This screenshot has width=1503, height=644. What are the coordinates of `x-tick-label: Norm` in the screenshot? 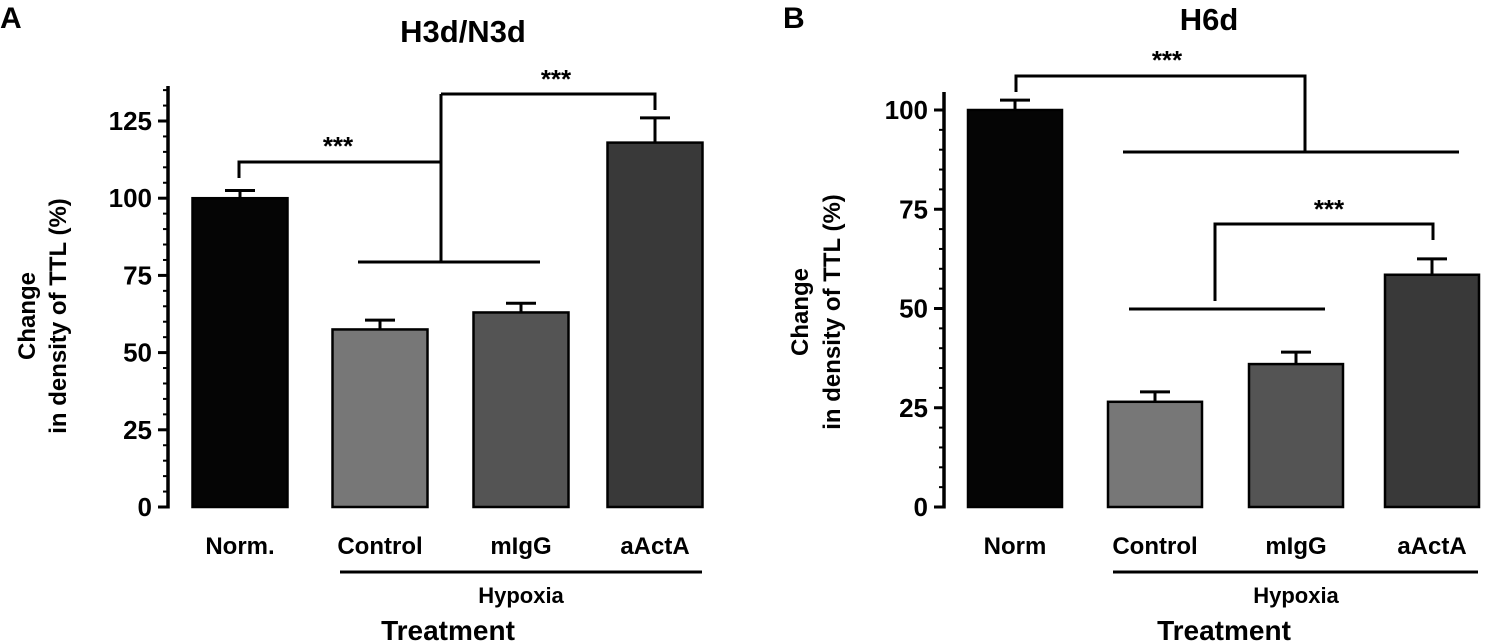 It's located at (1015, 546).